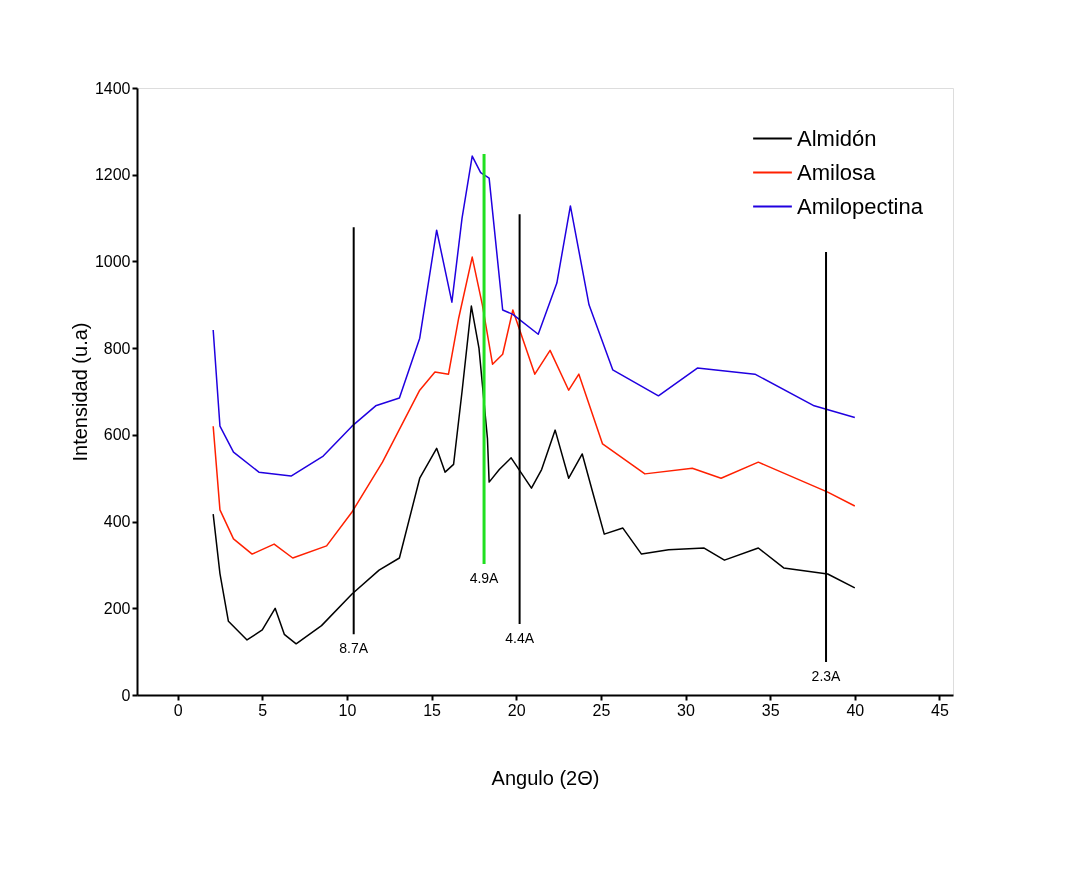 Image resolution: width=1067 pixels, height=878 pixels. Describe the element at coordinates (940, 710) in the screenshot. I see `x-tick-label: 45` at that location.